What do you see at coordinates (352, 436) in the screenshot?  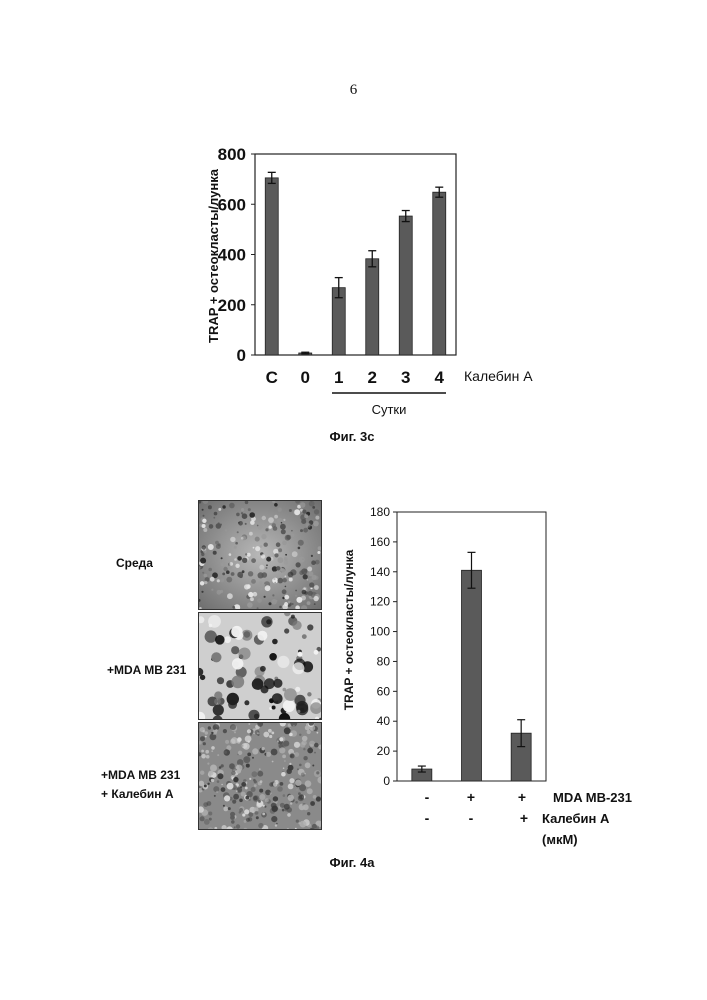 I see `chart1-caption: Фиг. 3с` at bounding box center [352, 436].